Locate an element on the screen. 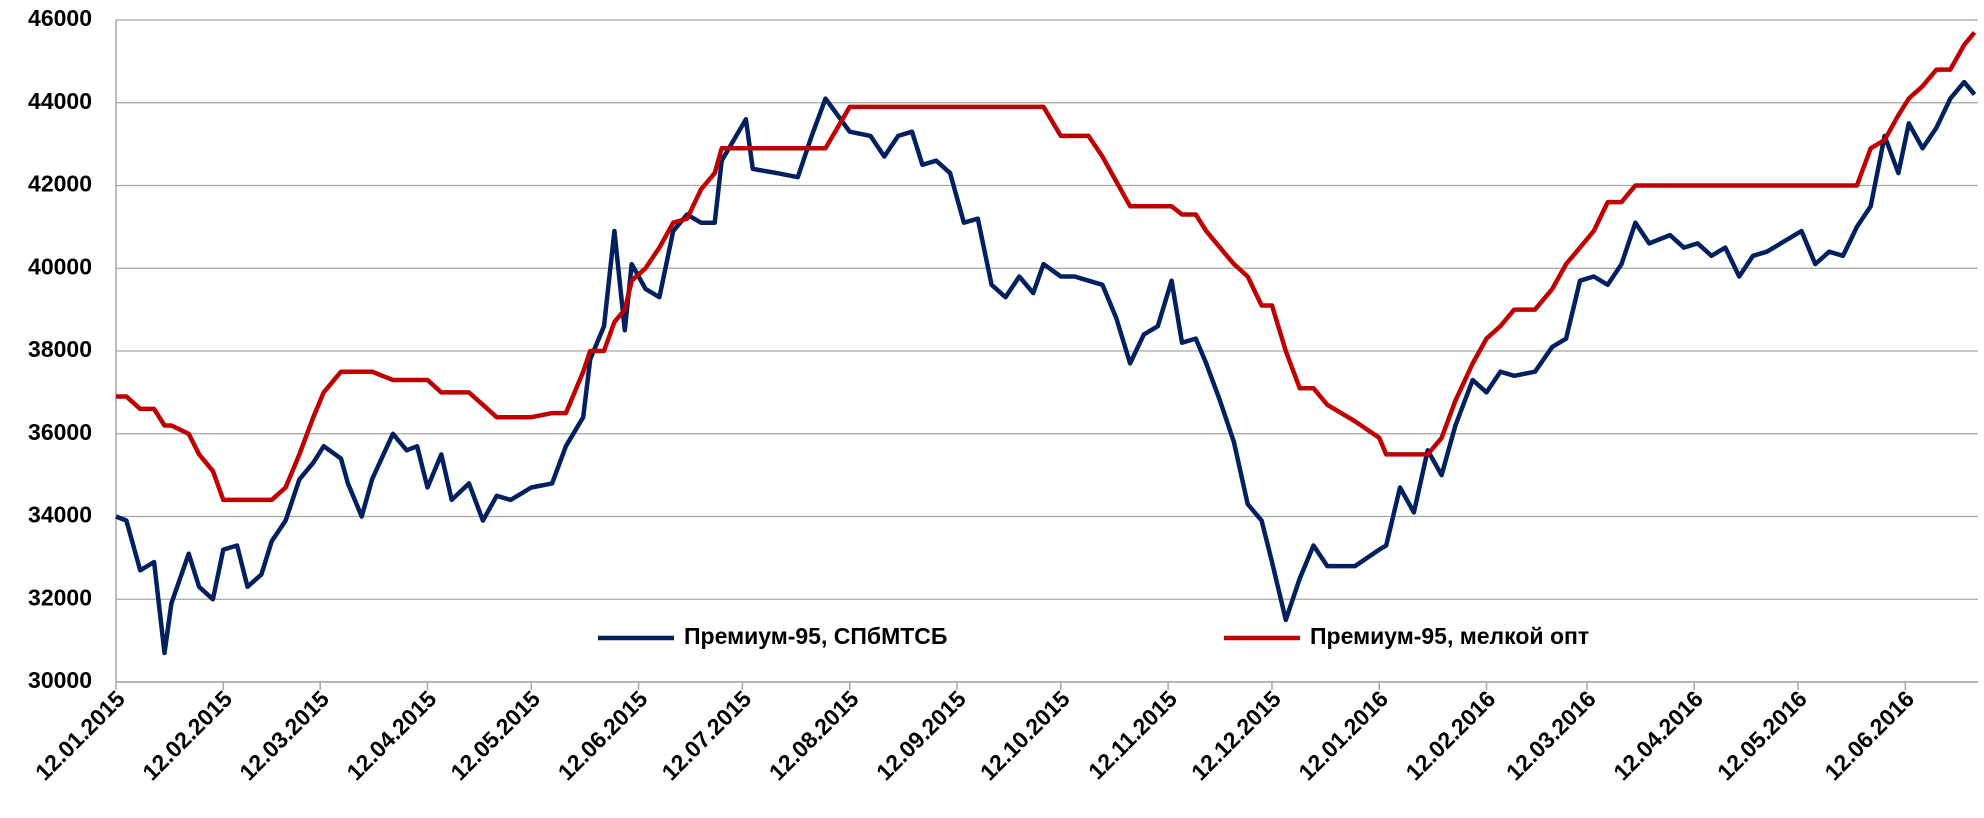 This screenshot has width=1984, height=818. x-tick-label: 12.04.2015 is located at coordinates (392, 735).